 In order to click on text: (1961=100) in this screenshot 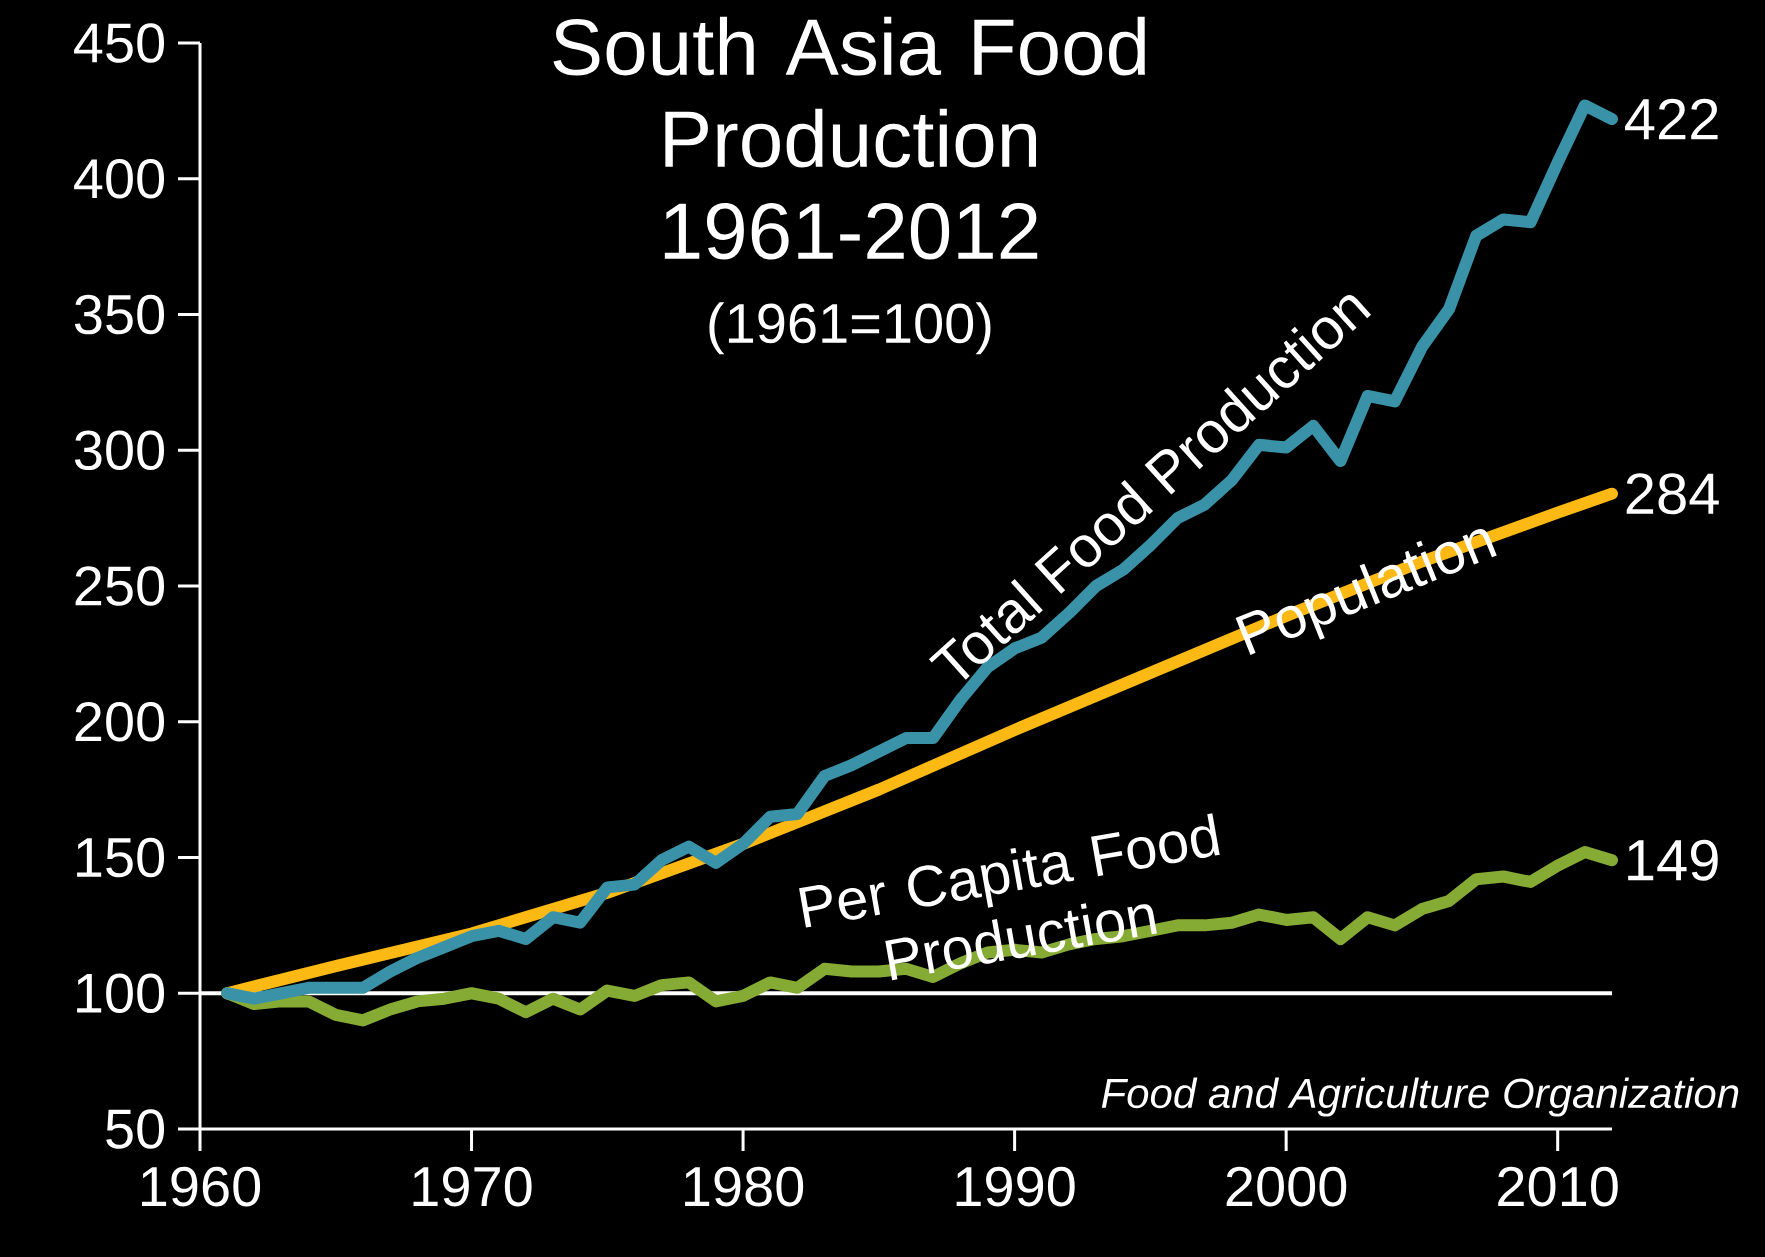, I will do `click(850, 328)`.